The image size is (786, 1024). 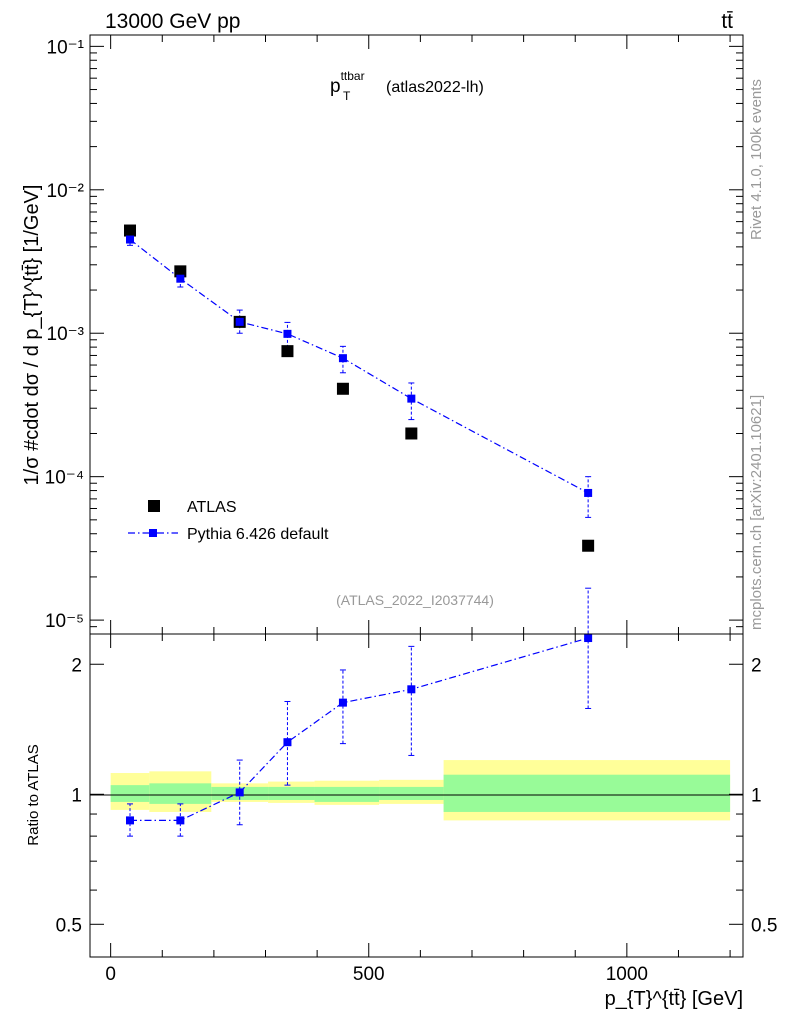 What do you see at coordinates (359, 712) in the screenshot?
I see `ratio-data-marks` at bounding box center [359, 712].